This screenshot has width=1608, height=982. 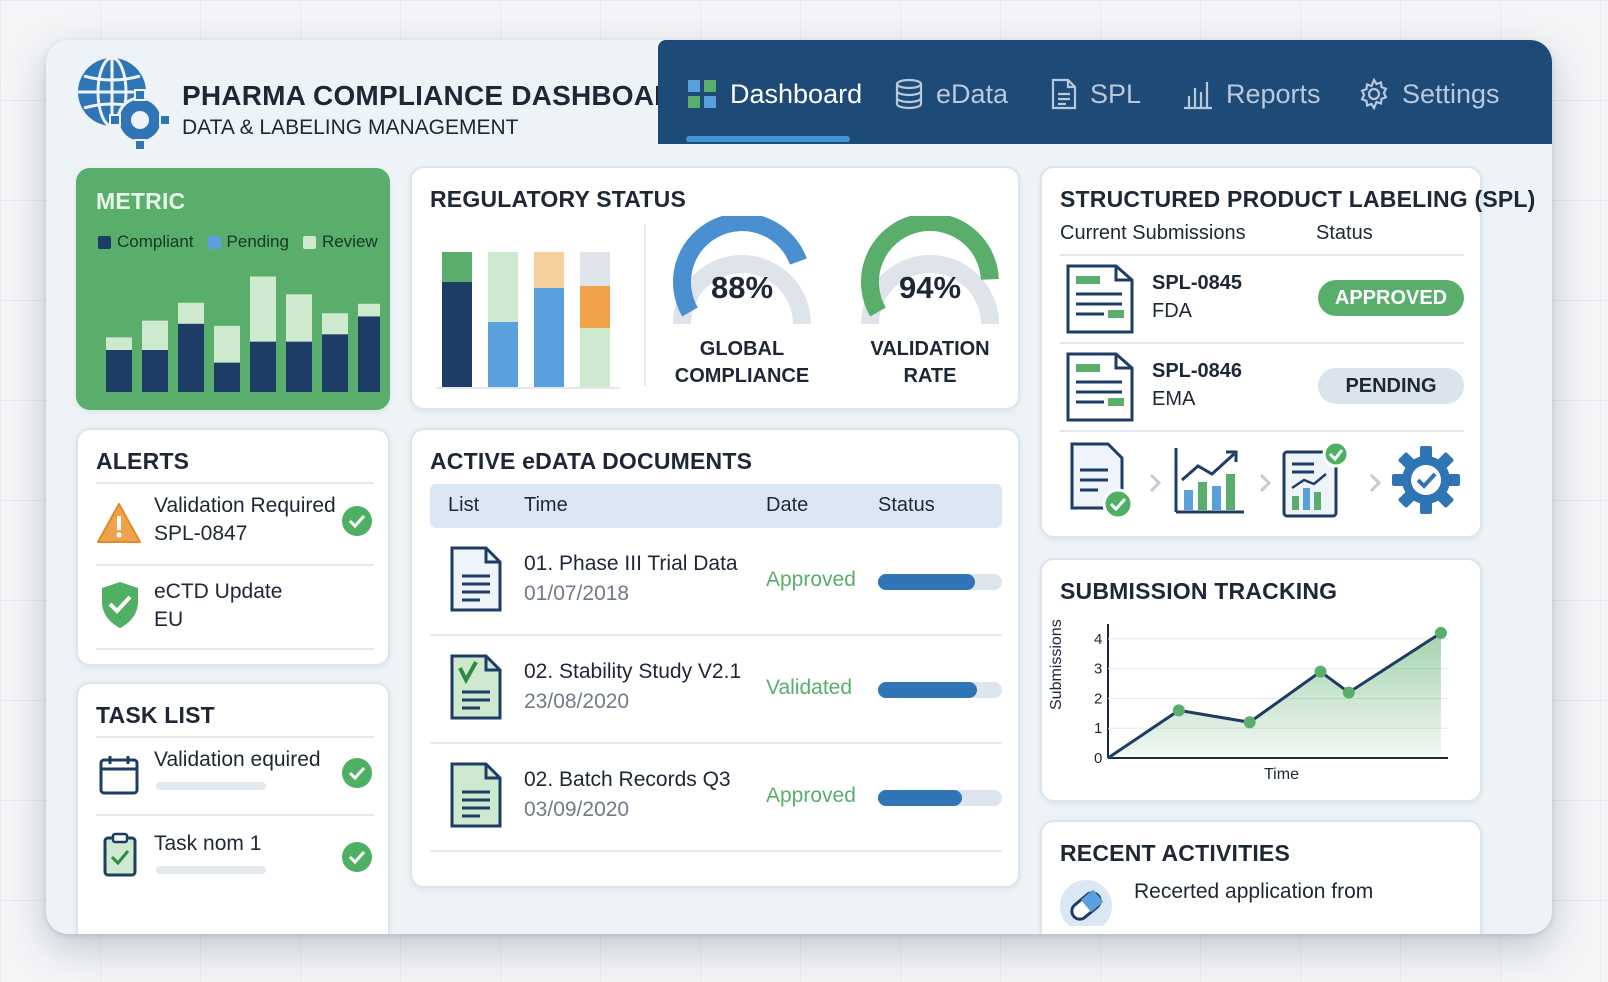 I want to click on global-compliance-label: GLOBAL COMPLIANCE, so click(x=742, y=363).